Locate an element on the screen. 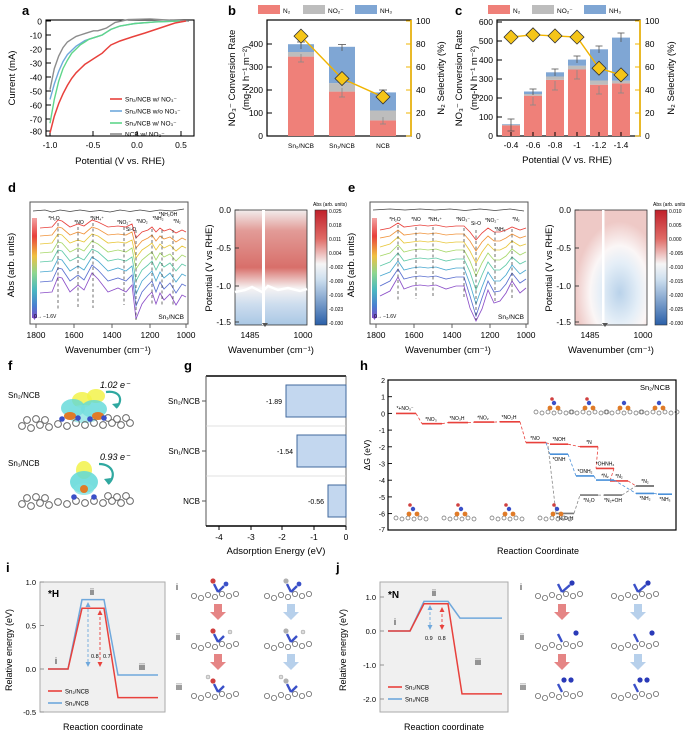 This screenshot has width=685, height=736. panel-a: a 0 -10 -20 -30 -40 -50 -60 -70 -80 is located at coordinates (114, 90).